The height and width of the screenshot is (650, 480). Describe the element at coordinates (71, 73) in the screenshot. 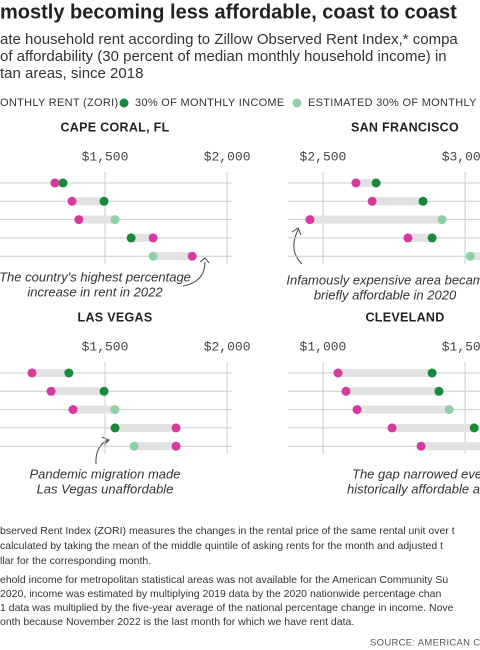

I see `subtitle: tan areas, since 2018` at that location.